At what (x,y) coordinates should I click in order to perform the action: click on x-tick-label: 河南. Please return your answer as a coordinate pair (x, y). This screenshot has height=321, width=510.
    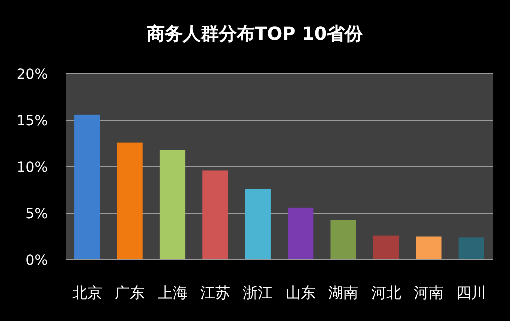
    Looking at the image, I should click on (429, 293).